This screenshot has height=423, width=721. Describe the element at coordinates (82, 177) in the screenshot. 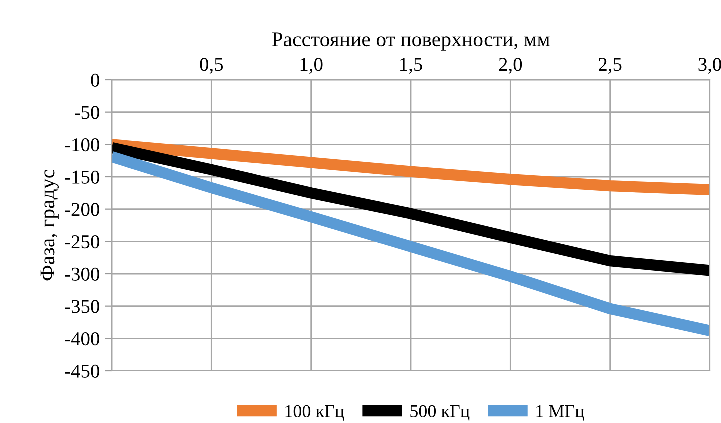

I see `y-tick-label: -150` at that location.